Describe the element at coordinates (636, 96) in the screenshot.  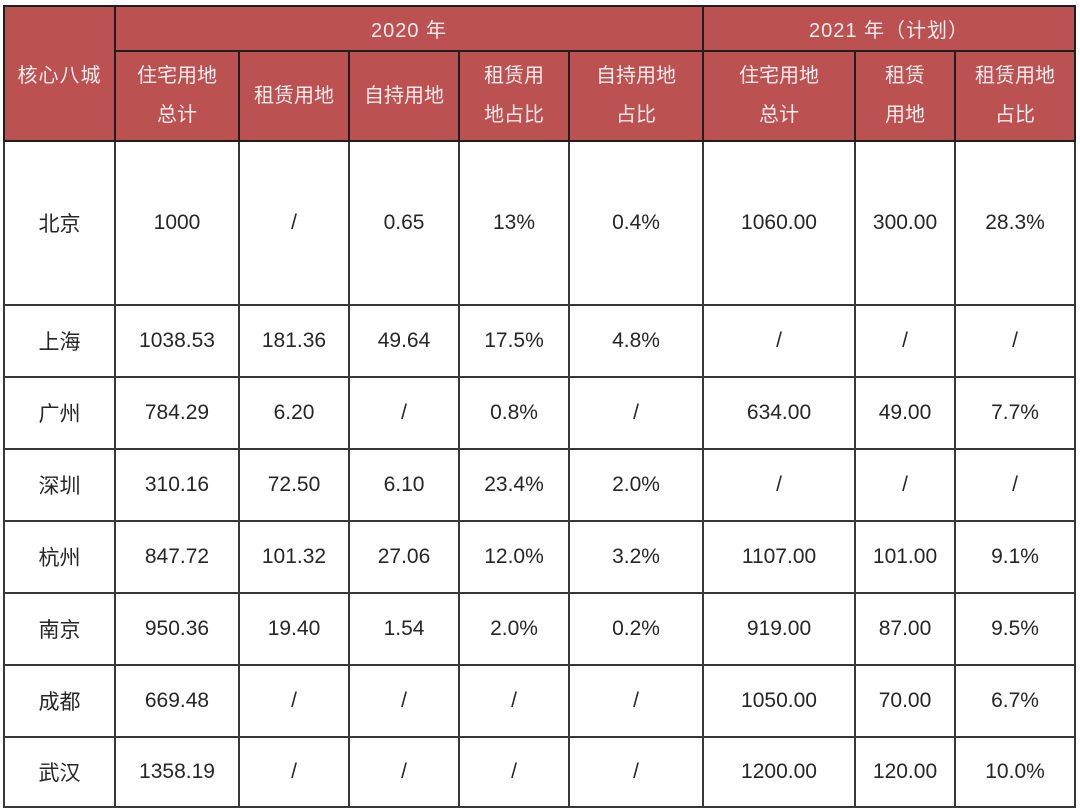
I see `col-header-selfheld-share-2020: 自持用地 占比` at that location.